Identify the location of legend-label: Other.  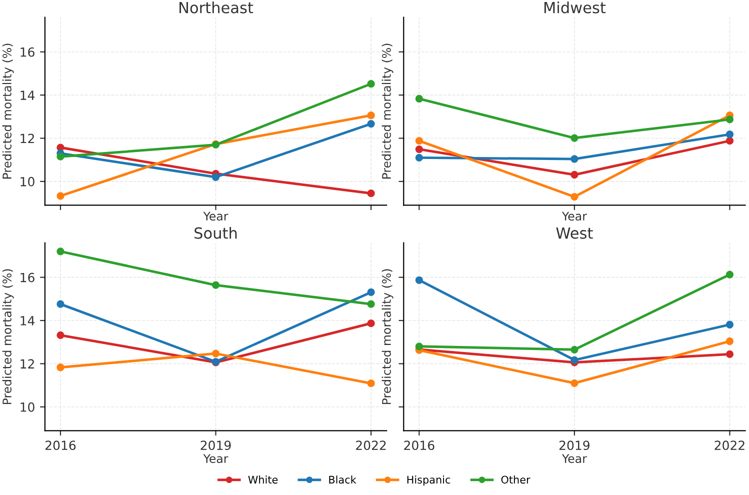
(515, 480).